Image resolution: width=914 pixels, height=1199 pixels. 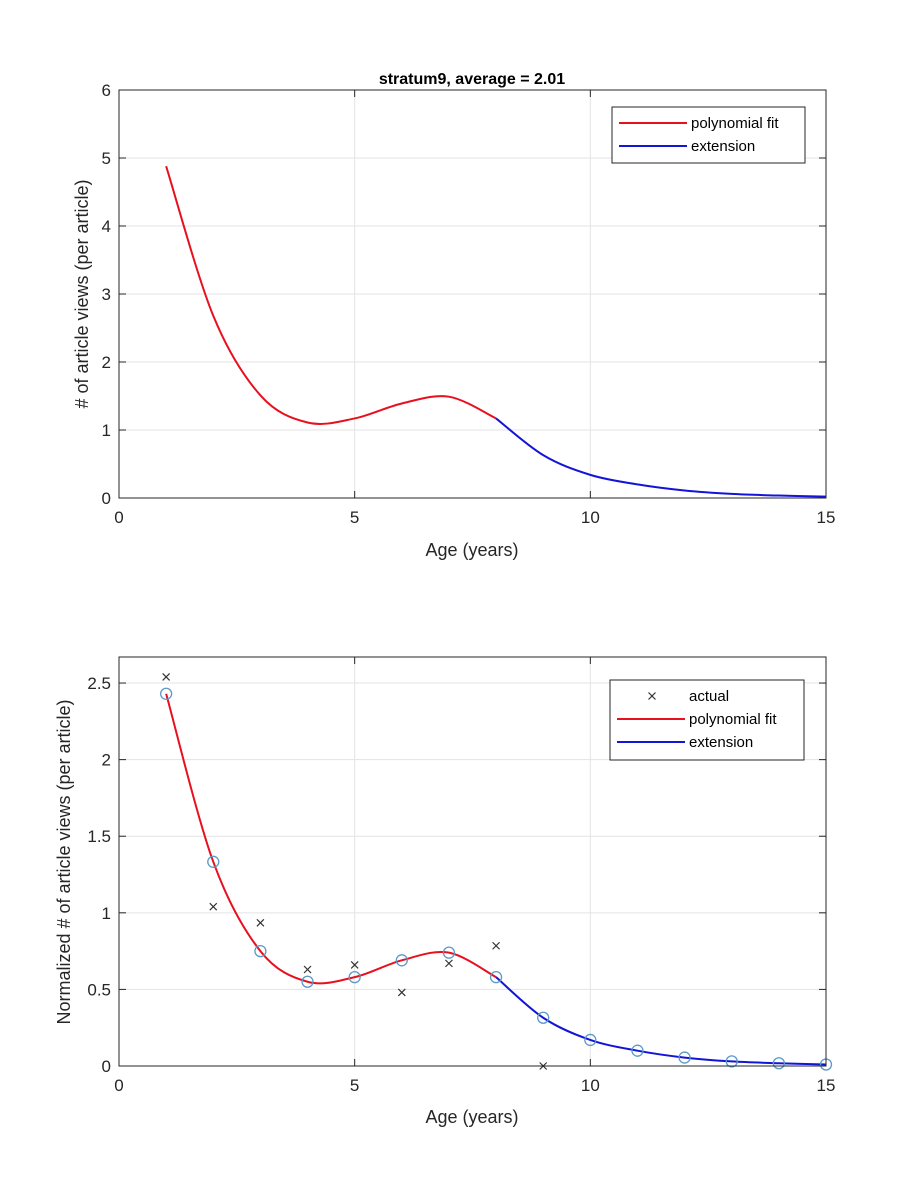 I want to click on legend: polynomial fit extension, so click(x=708, y=135).